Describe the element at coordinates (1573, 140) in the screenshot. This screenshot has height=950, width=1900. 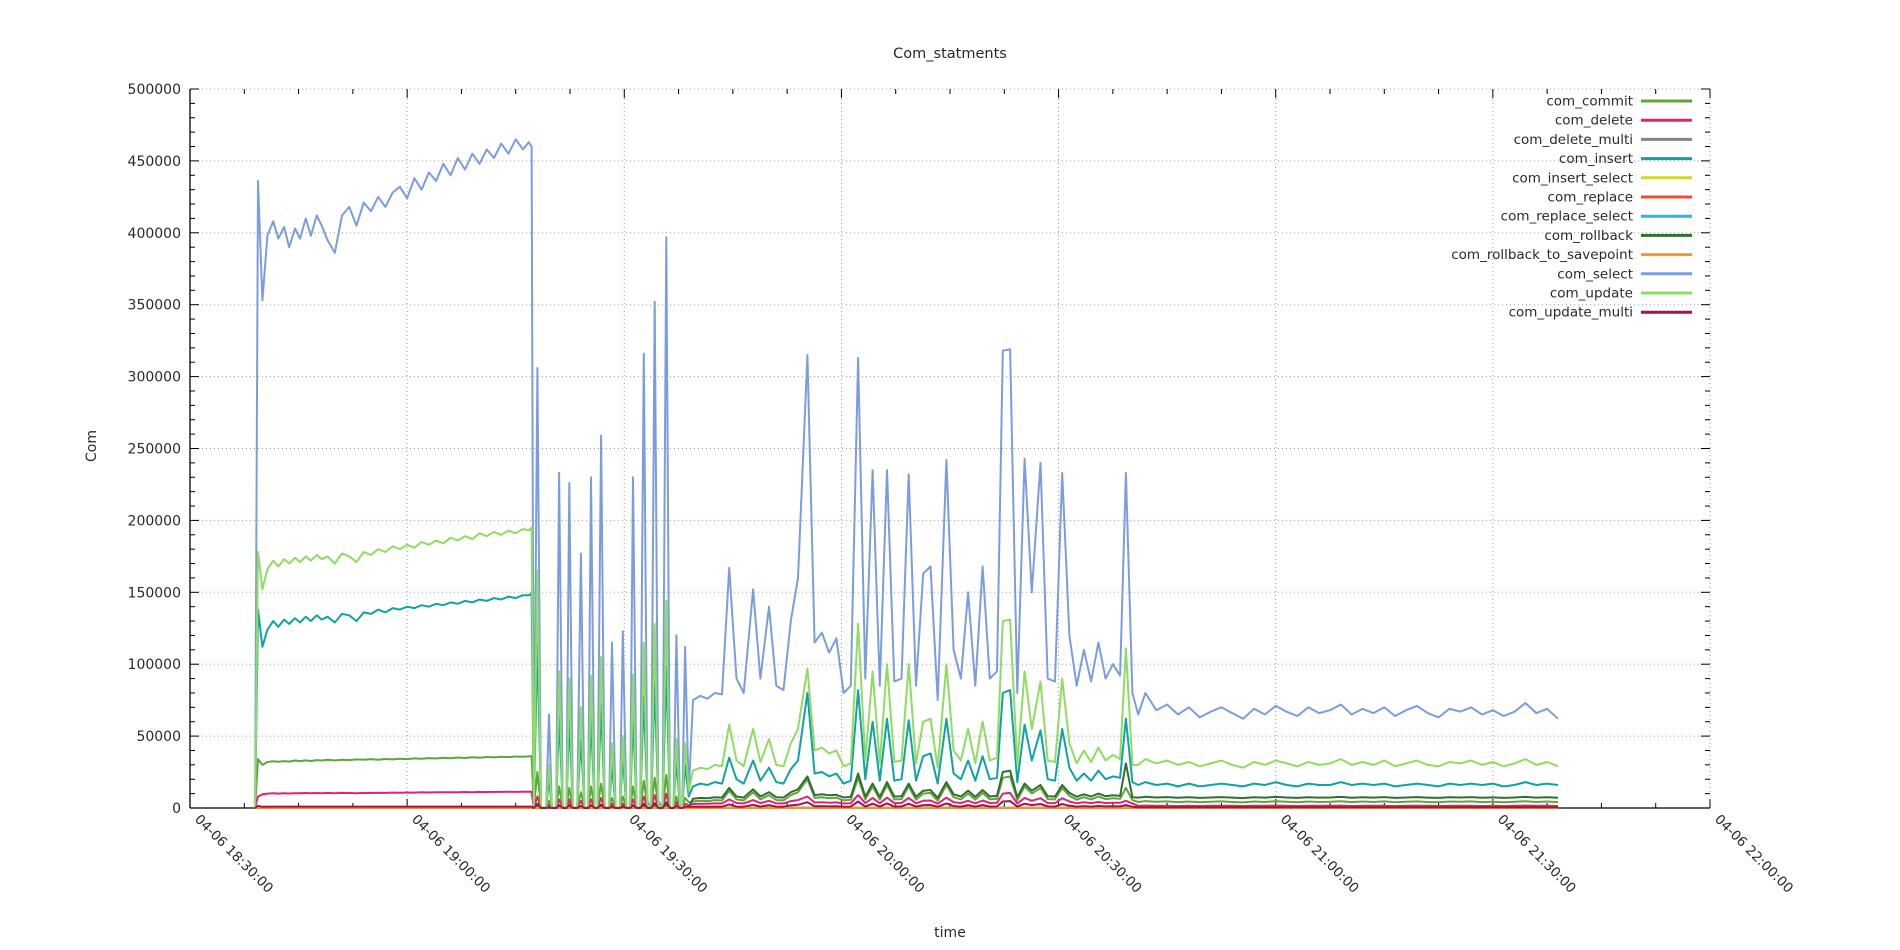
I see `legend-label: com_delete_multi` at that location.